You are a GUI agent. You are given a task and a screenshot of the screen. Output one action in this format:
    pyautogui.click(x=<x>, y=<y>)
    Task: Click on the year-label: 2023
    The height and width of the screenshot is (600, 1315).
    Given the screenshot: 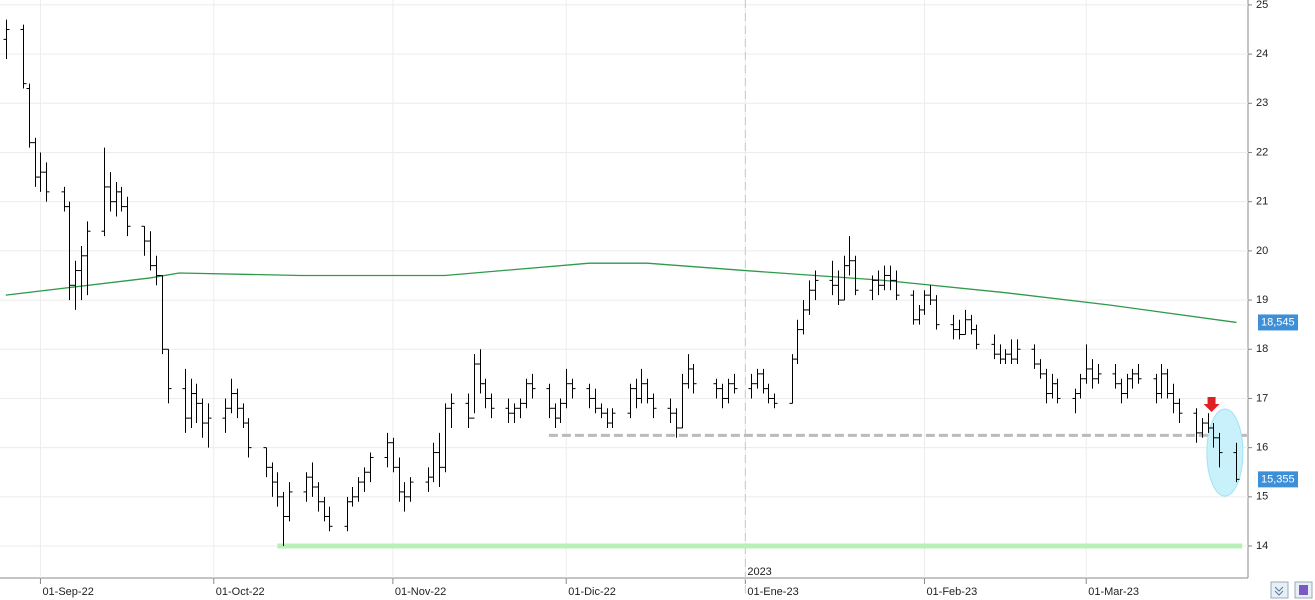 What is the action you would take?
    pyautogui.click(x=759, y=572)
    